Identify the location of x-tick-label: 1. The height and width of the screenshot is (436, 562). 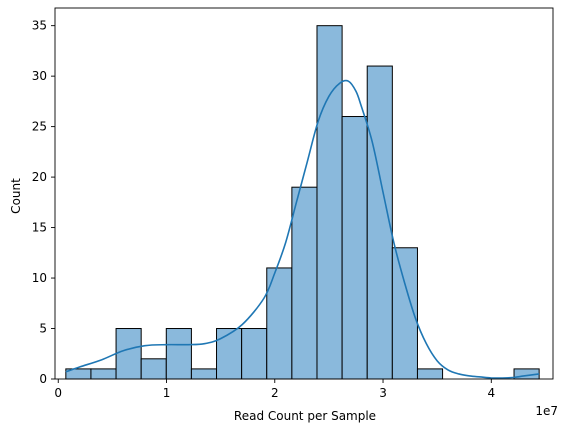
(167, 393).